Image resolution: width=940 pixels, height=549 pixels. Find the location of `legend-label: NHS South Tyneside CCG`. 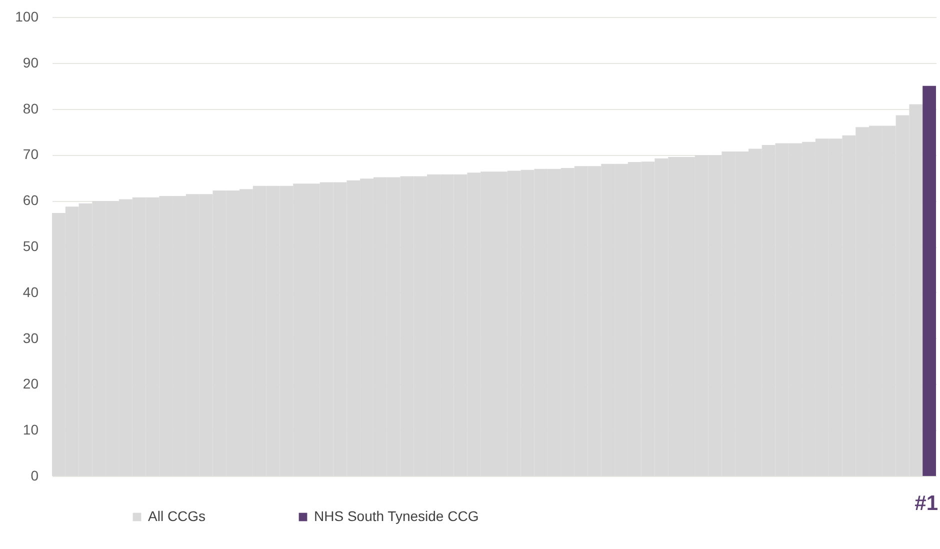

legend-label: NHS South Tyneside CCG is located at coordinates (396, 516).